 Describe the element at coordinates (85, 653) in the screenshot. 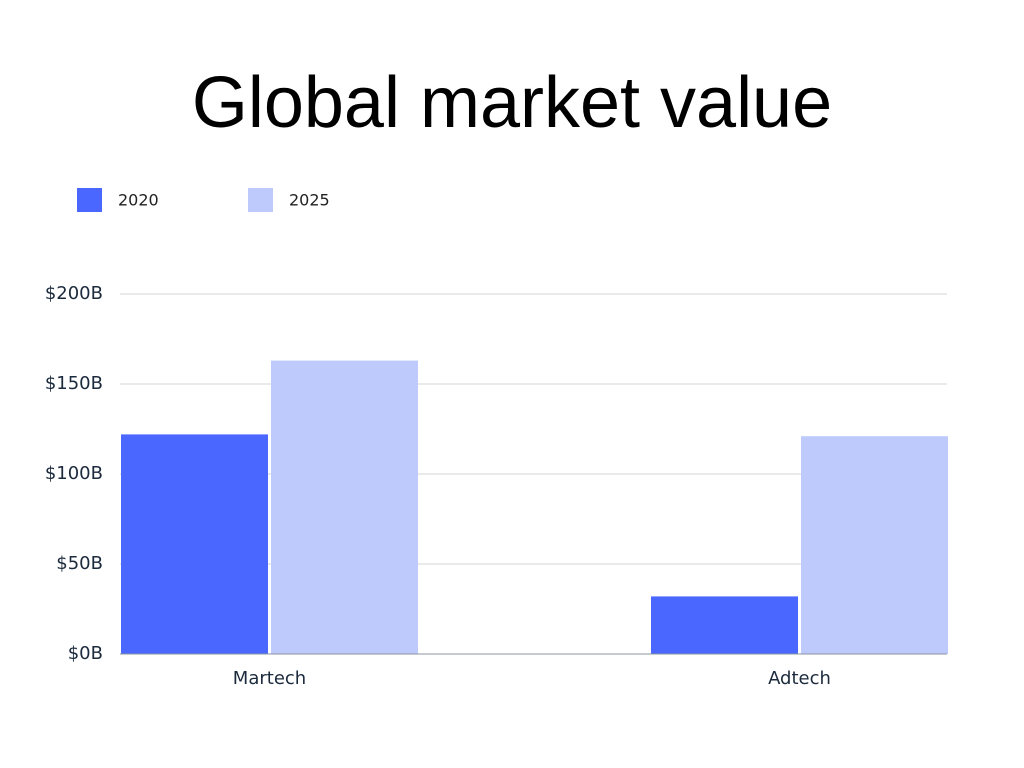

I see `y-tick-label: $0B` at that location.